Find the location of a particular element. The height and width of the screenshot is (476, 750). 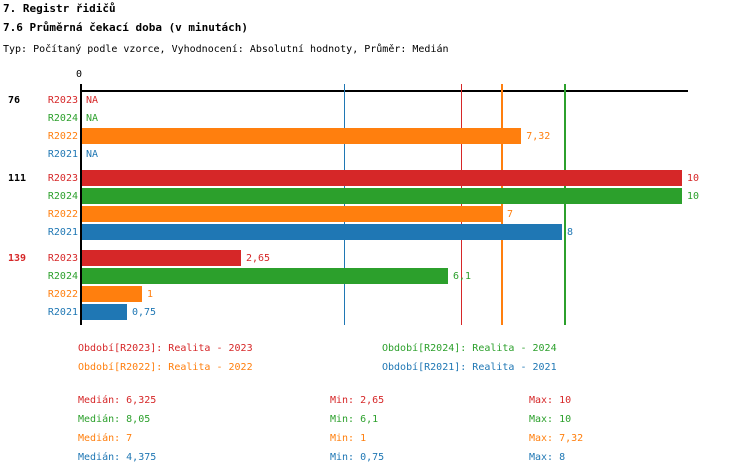

bar-value-label: 2,65 is located at coordinates (258, 258).